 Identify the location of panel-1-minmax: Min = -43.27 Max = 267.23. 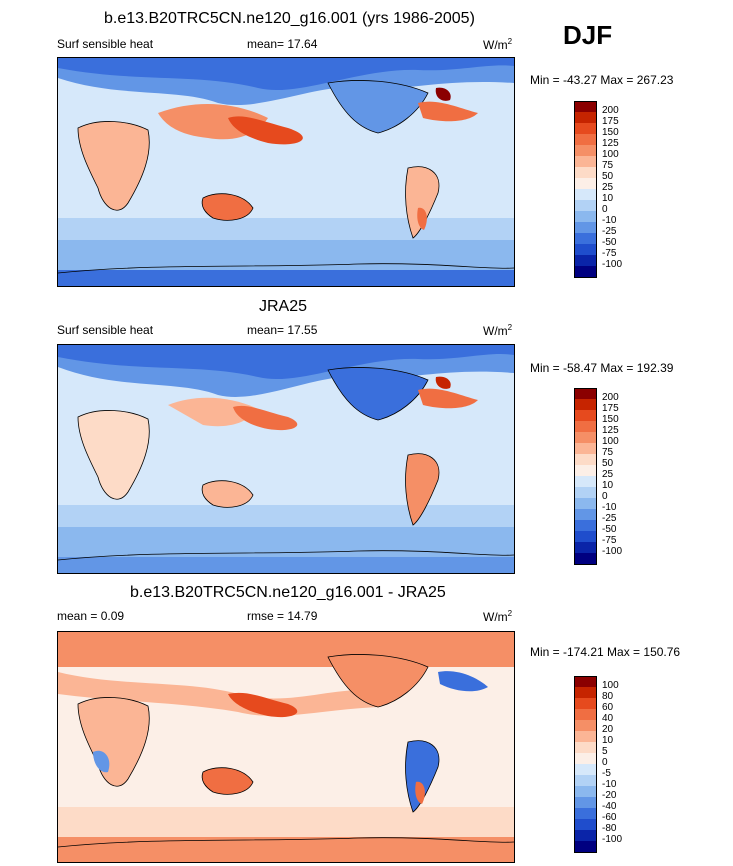
(602, 80).